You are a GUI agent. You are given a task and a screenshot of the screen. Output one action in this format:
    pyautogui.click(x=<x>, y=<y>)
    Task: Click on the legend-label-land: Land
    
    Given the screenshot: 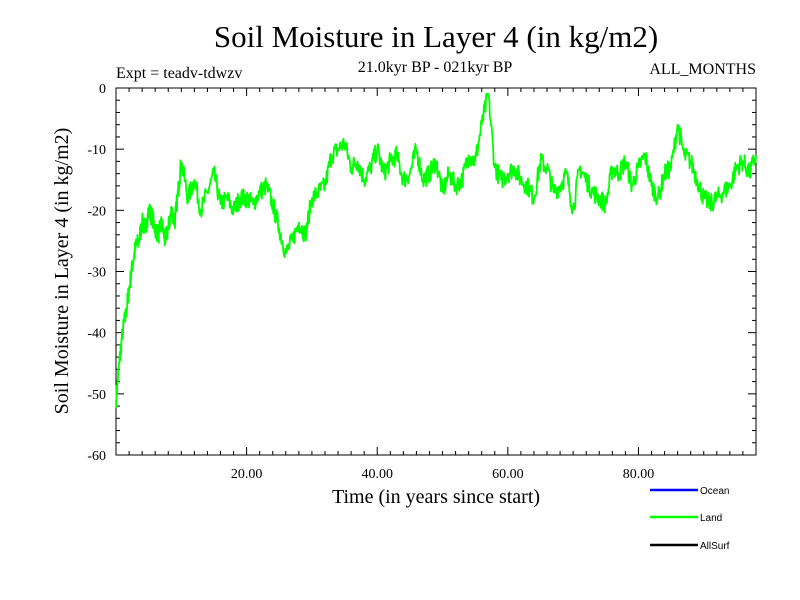 What is the action you would take?
    pyautogui.click(x=711, y=518)
    